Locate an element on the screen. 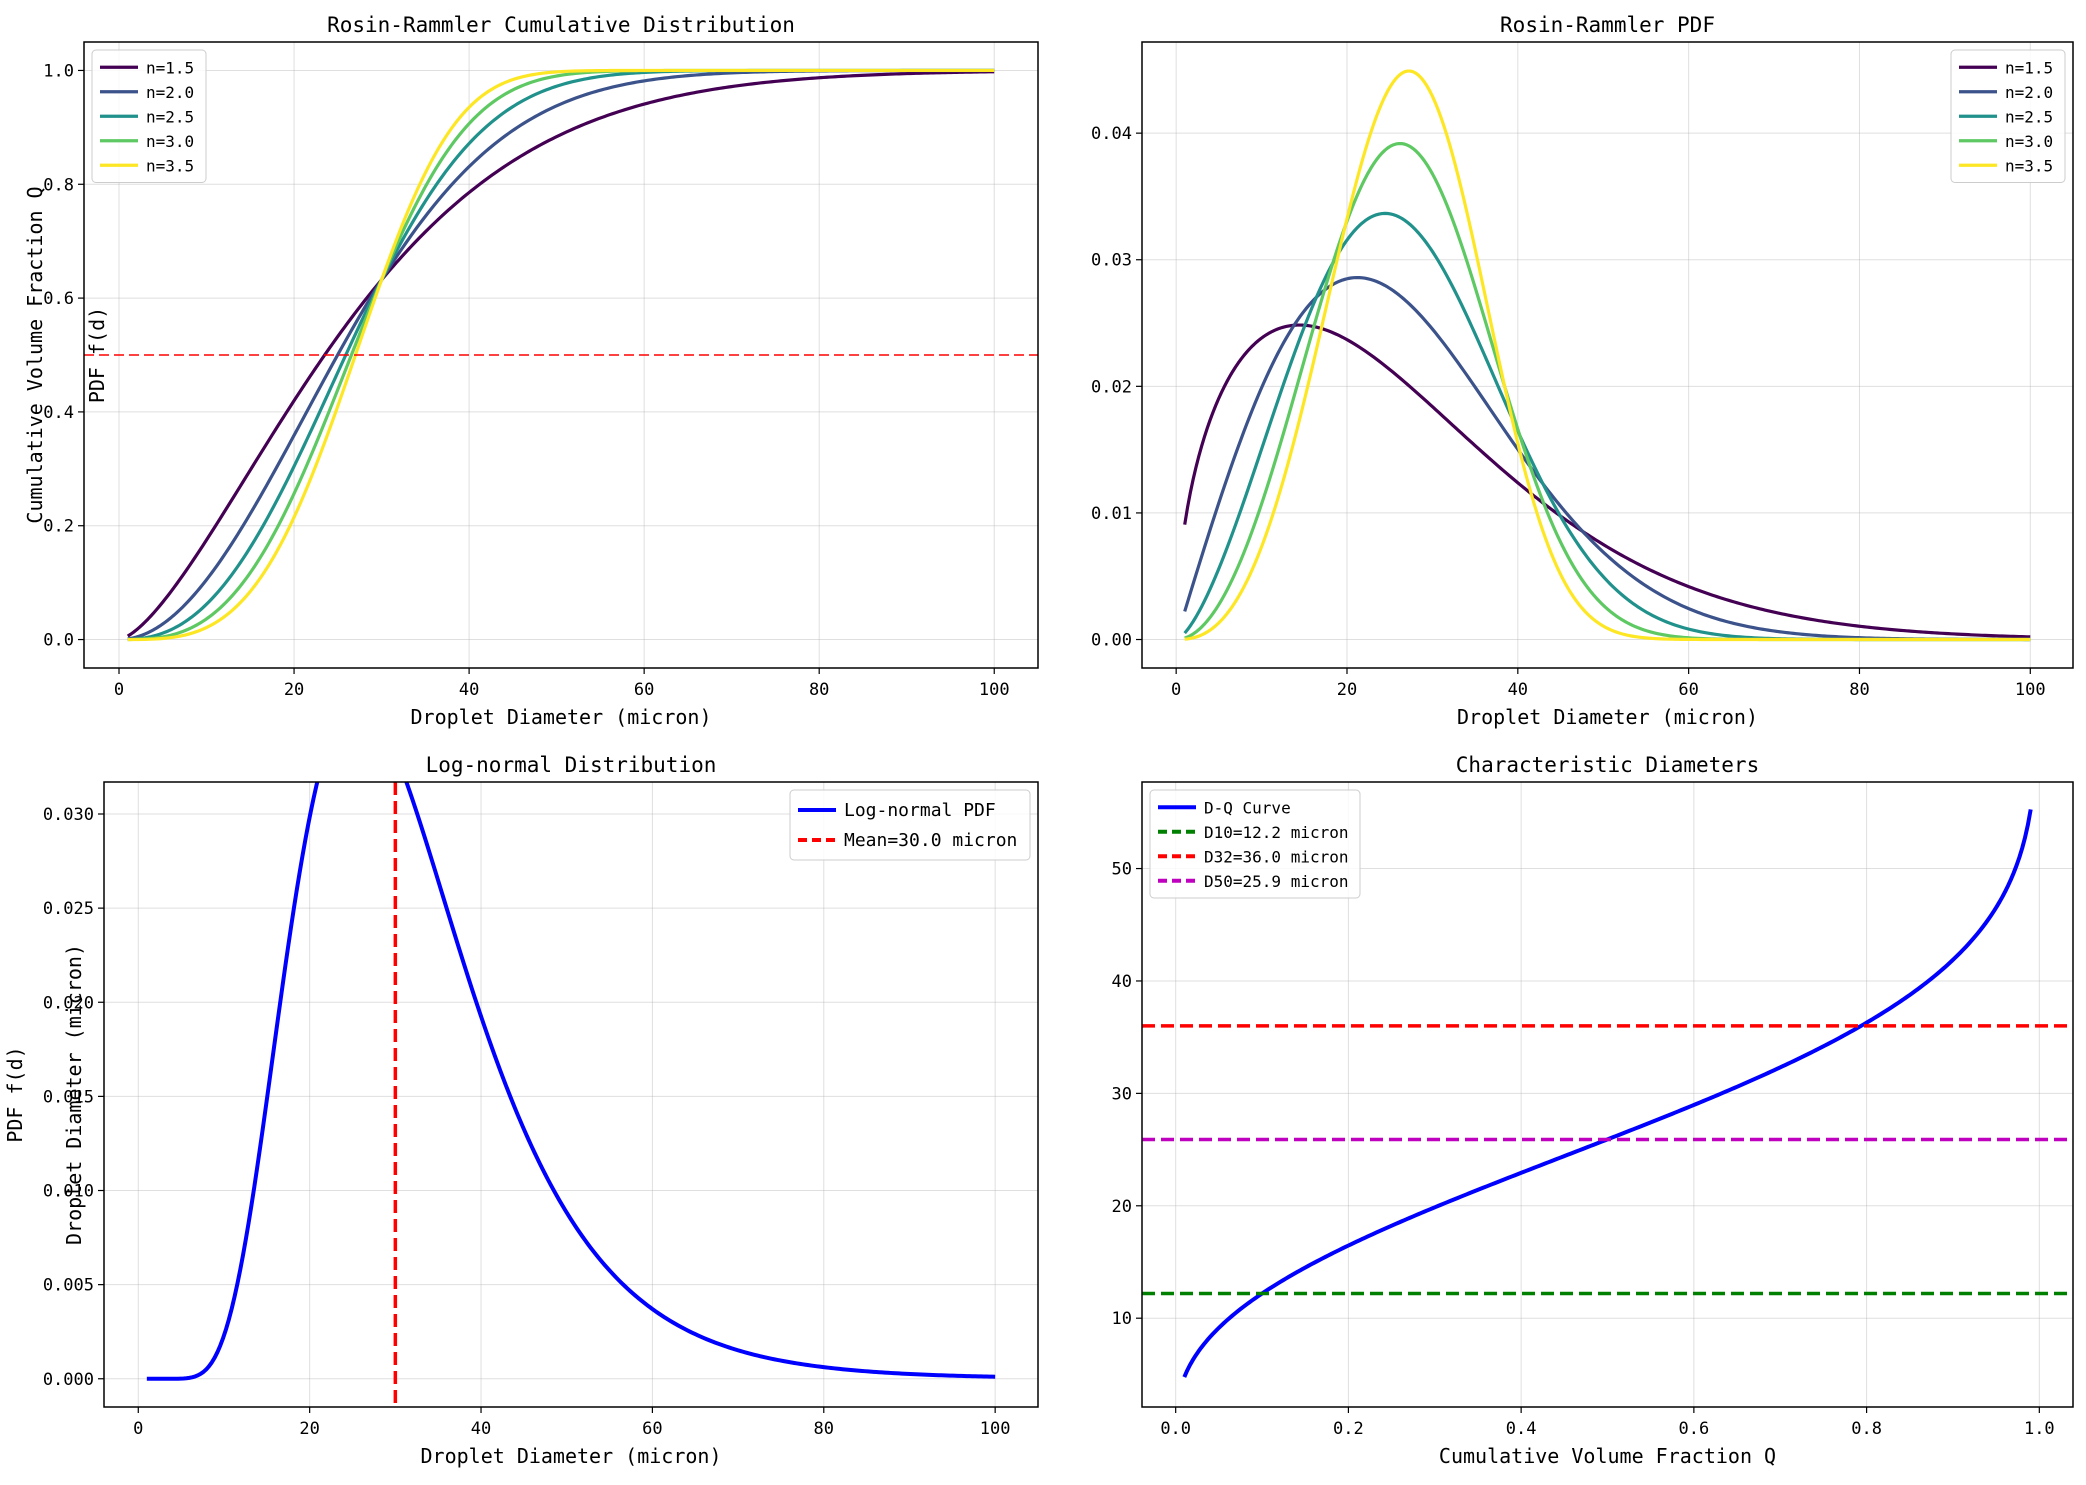  y-tick-label: 0.4 is located at coordinates (58, 413).